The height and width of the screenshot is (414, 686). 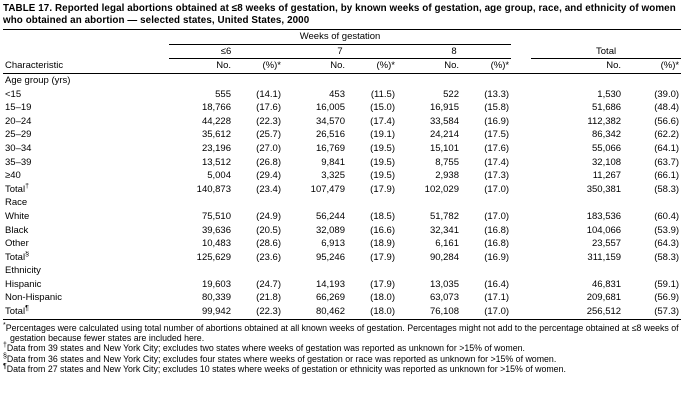 I want to click on pct-cell: (17.9), so click(x=382, y=257).